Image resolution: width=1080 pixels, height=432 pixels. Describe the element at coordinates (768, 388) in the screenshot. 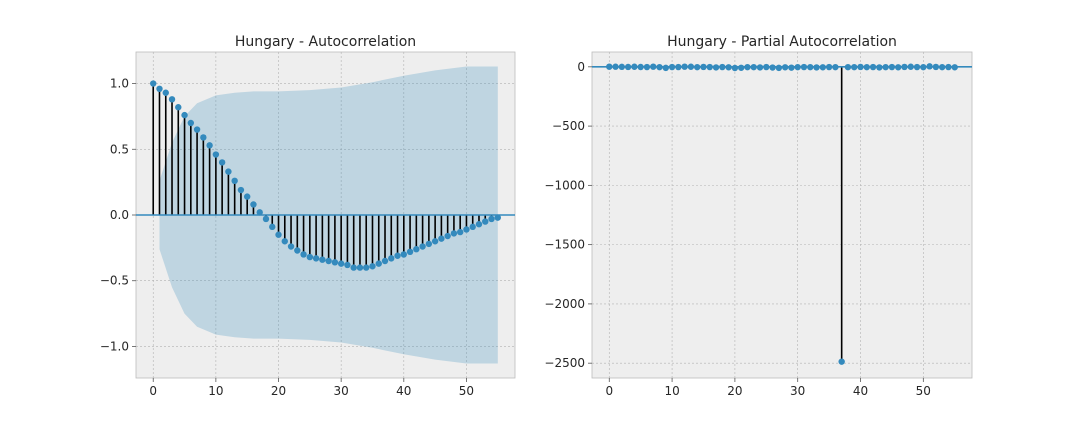

I see `pacf-x-axis: 0 10 20 30 40 50` at that location.